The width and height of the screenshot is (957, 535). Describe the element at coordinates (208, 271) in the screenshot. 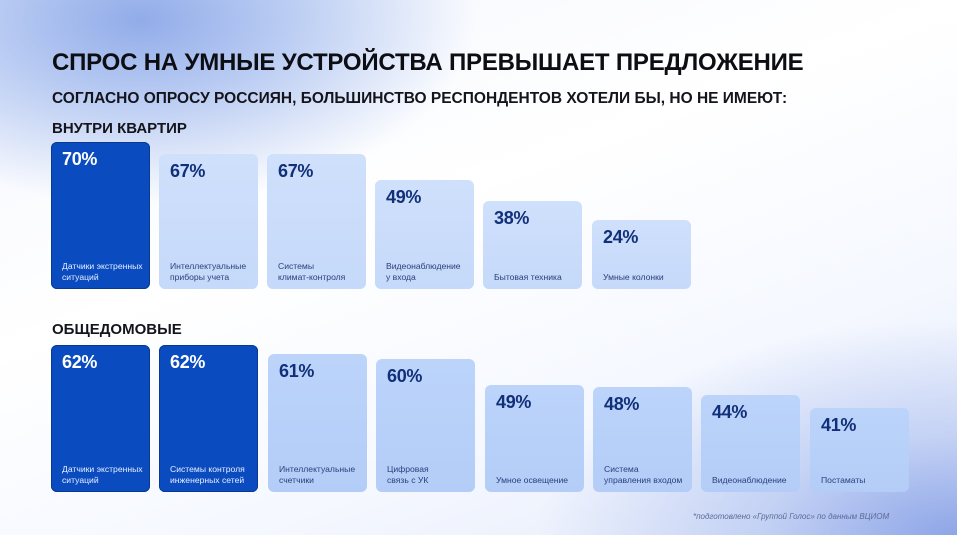

I see `bar-label: Интеллектуальные приборы учета` at that location.